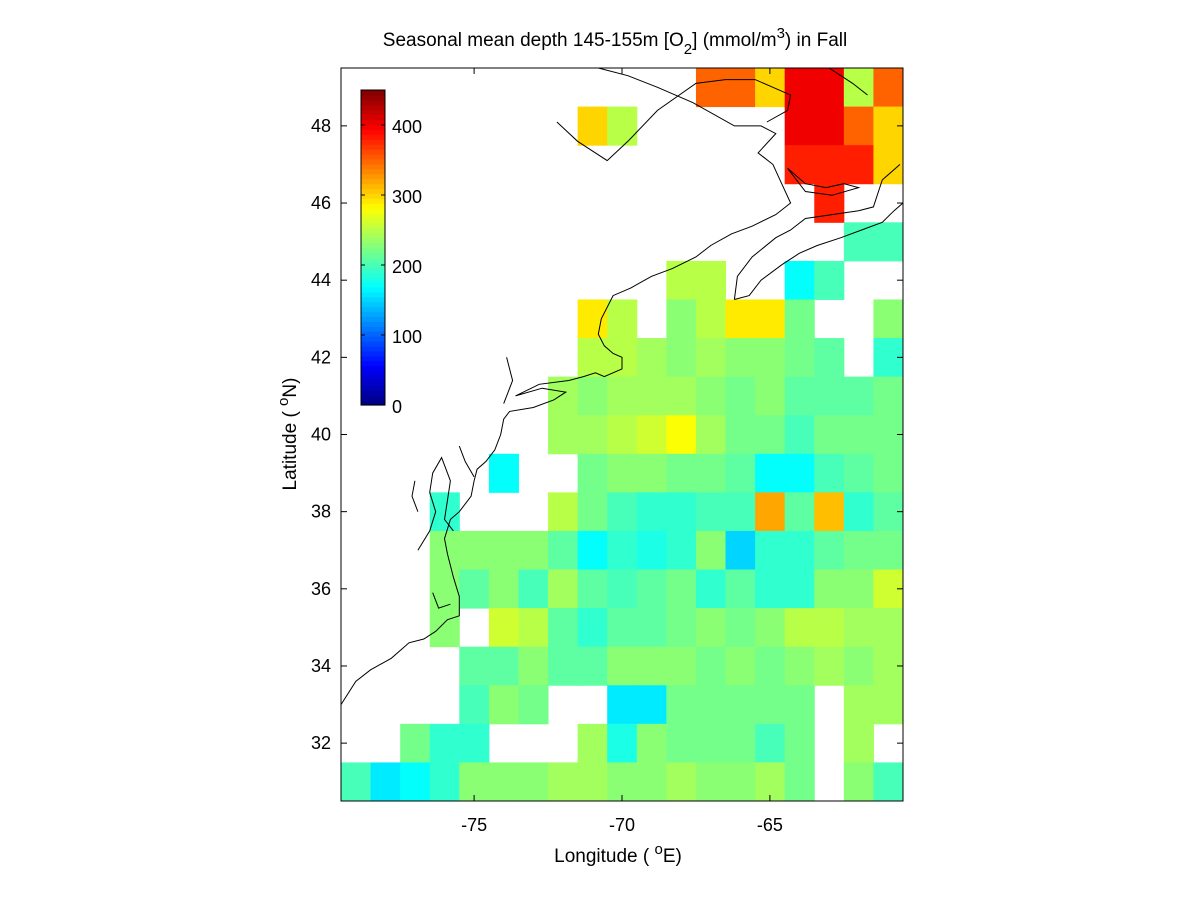 Image resolution: width=1200 pixels, height=905 pixels. Describe the element at coordinates (321, 357) in the screenshot. I see `y-tick-label: 42` at that location.